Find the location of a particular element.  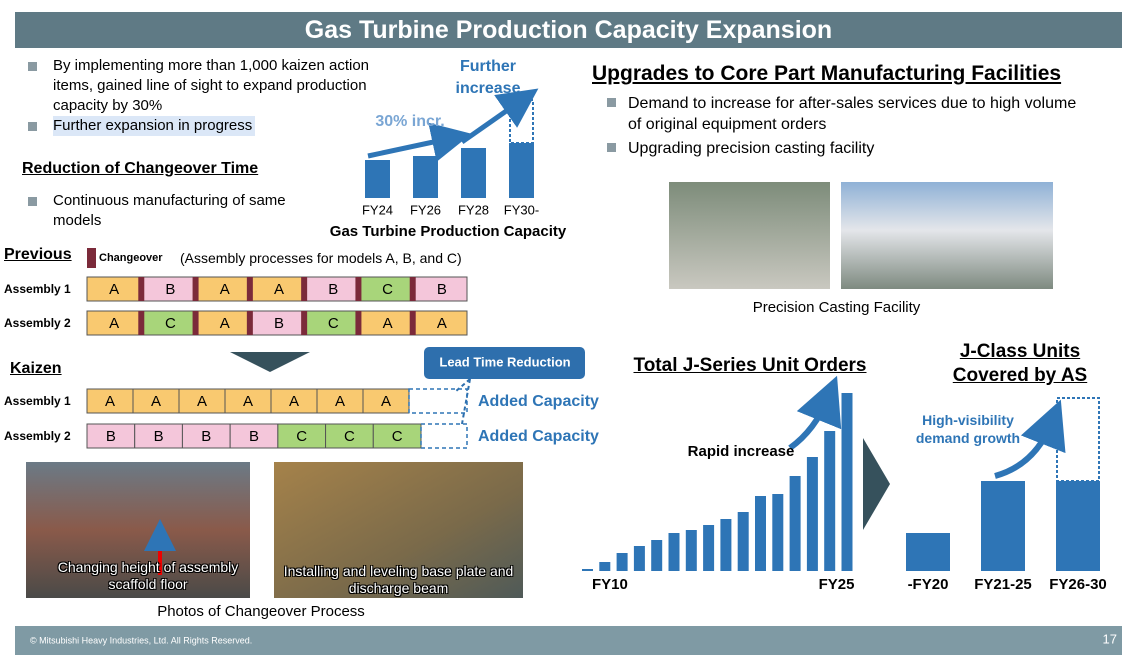

caption: Precision Casting Facility is located at coordinates (836, 307).